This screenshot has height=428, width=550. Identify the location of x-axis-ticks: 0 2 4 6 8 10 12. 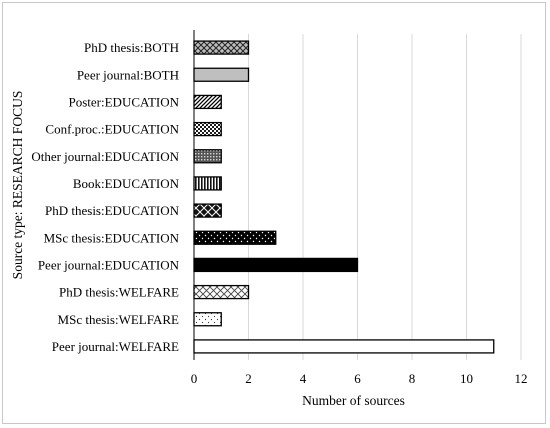
(359, 378).